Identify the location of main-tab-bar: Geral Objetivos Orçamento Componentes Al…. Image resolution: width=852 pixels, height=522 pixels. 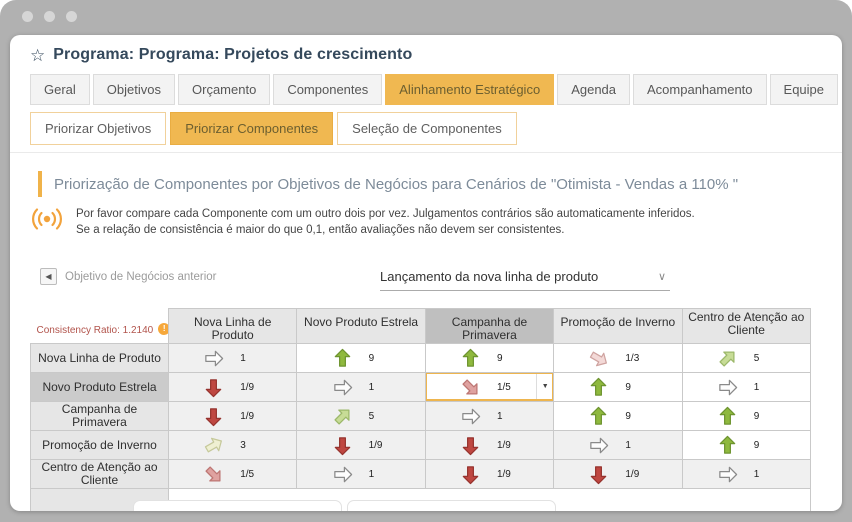
(434, 89).